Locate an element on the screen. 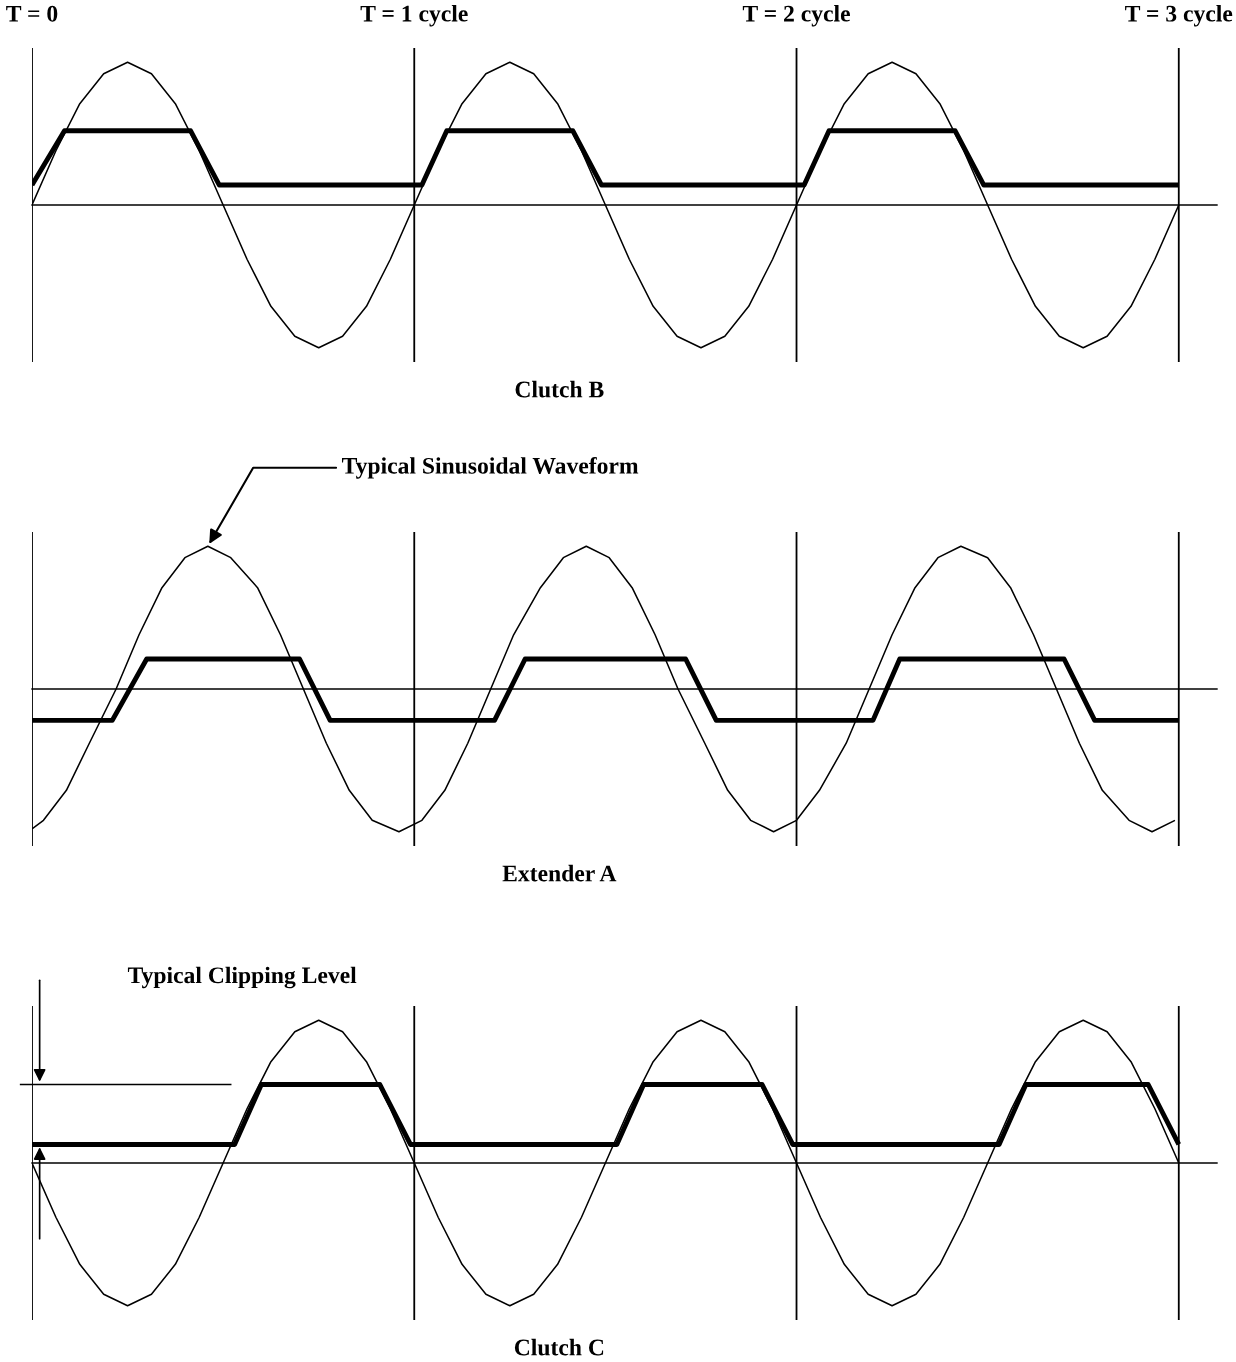 The image size is (1236, 1362). x-axis-title: Clutch C is located at coordinates (559, 1347).